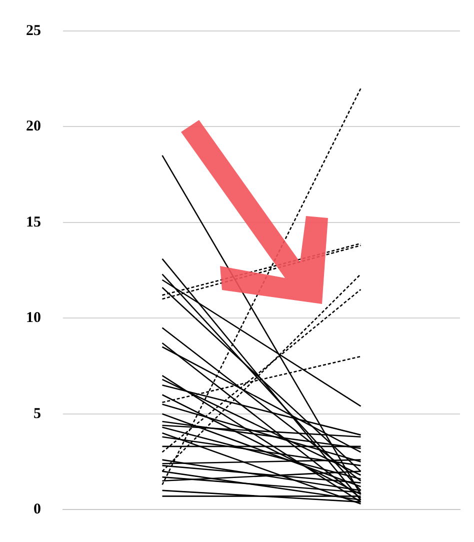 The image size is (474, 542). Describe the element at coordinates (33, 30) in the screenshot. I see `y-tick-label: 25` at that location.